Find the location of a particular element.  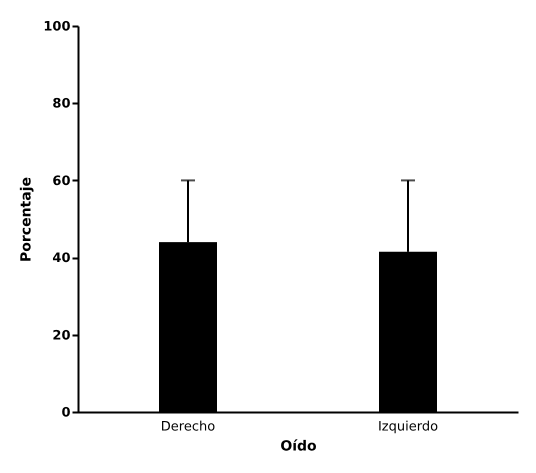

y-tick-label: 40 is located at coordinates (61, 258).